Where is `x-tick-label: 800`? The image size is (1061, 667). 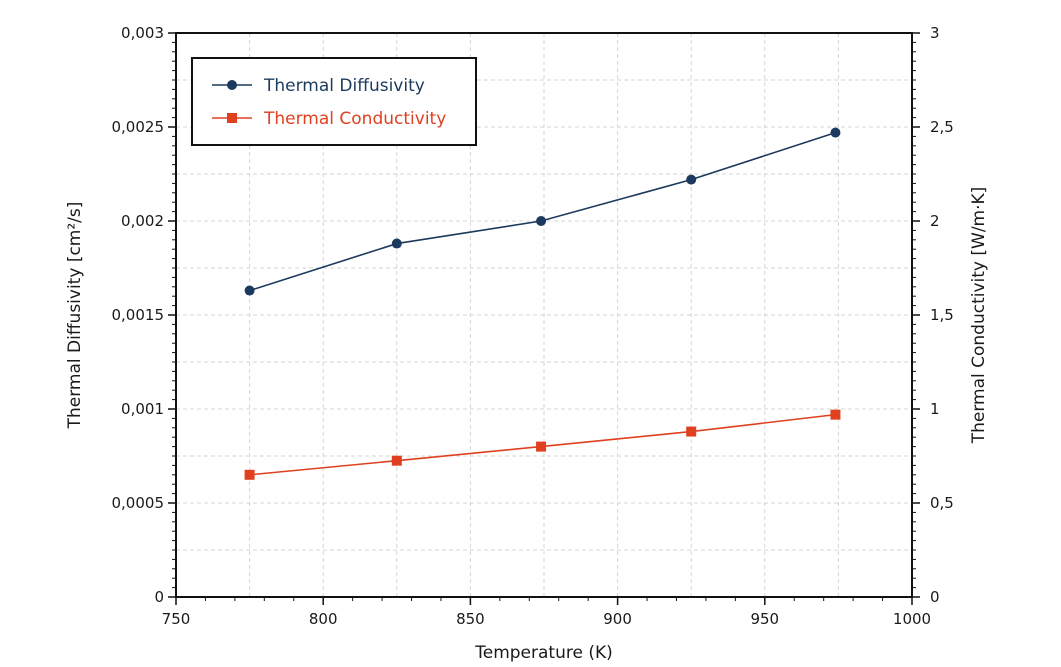
x-tick-label: 800 is located at coordinates (323, 619).